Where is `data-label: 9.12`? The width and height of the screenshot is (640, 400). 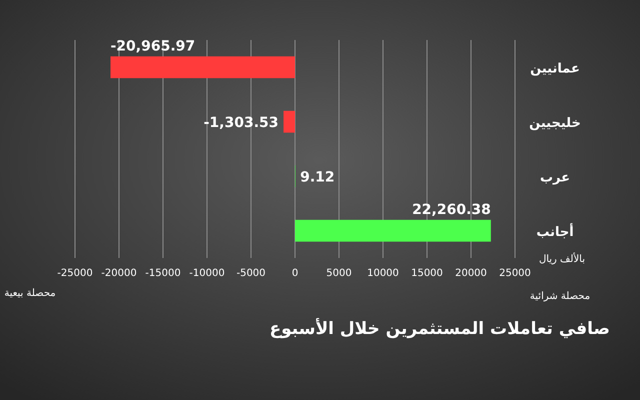 data-label: 9.12 is located at coordinates (317, 177).